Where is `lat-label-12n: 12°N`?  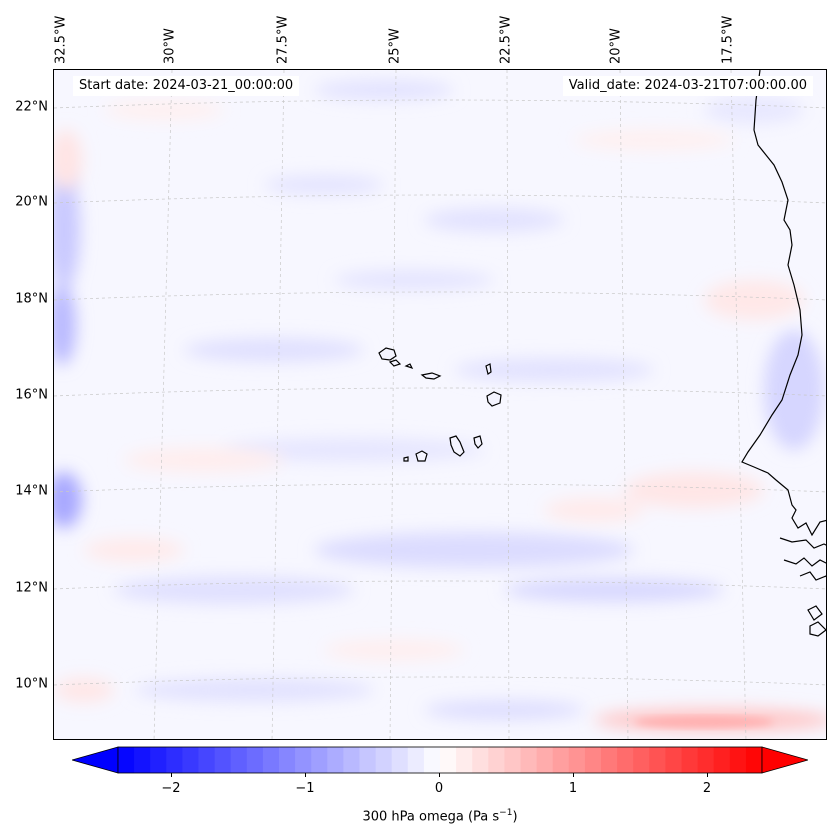 lat-label-12n: 12°N is located at coordinates (31, 588).